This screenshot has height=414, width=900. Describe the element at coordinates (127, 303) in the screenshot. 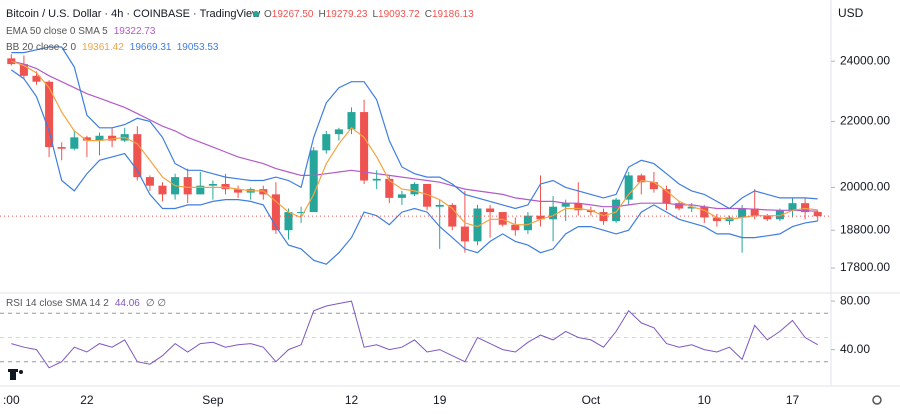

I see `rsi-value: 44.06` at that location.